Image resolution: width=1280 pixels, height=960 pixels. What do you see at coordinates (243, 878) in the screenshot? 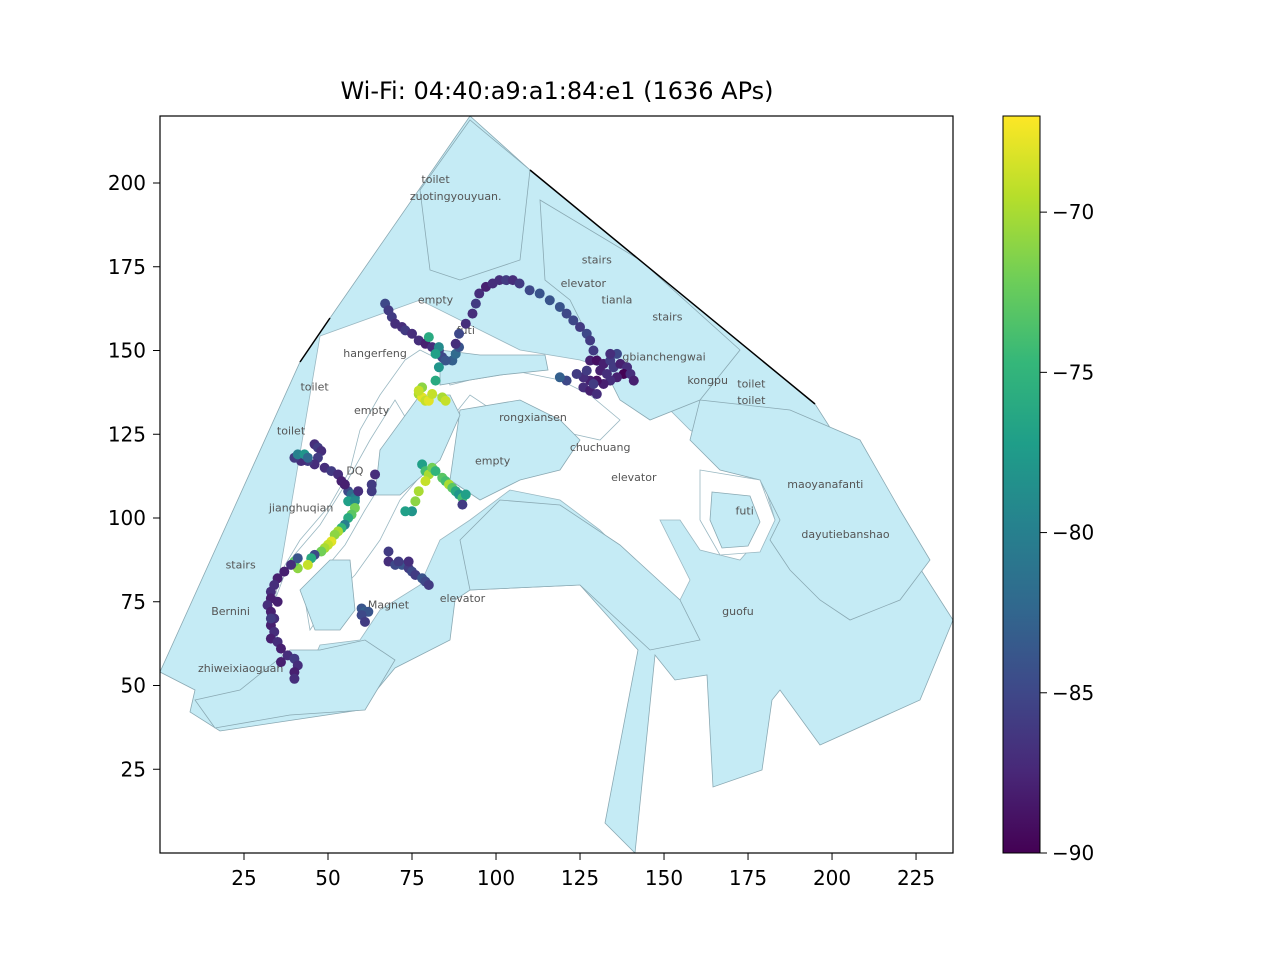
I see `x-tick-label: 25` at bounding box center [243, 878].